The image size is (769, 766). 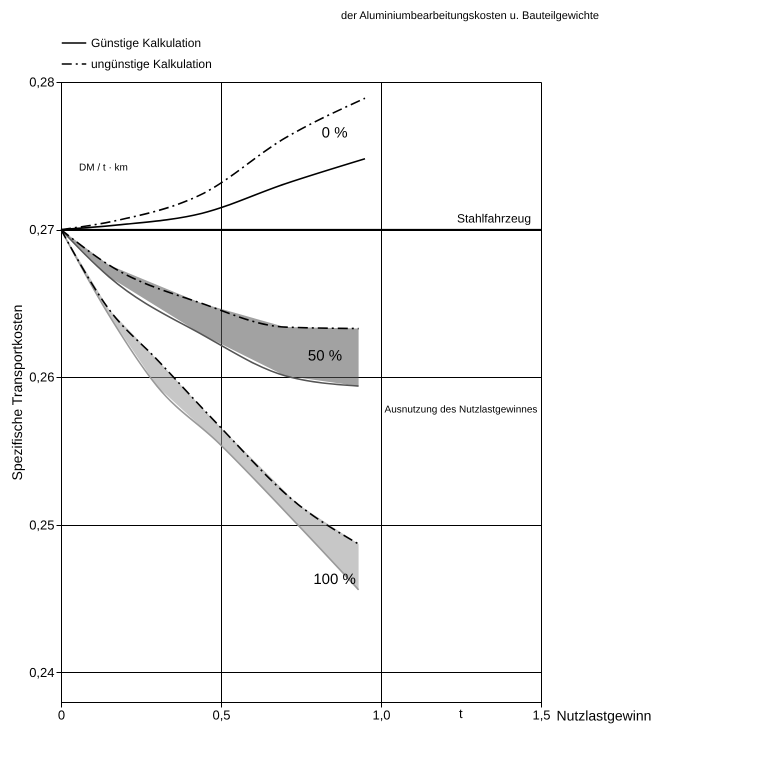 What do you see at coordinates (334, 579) in the screenshot?
I see `annotation: 100 %` at bounding box center [334, 579].